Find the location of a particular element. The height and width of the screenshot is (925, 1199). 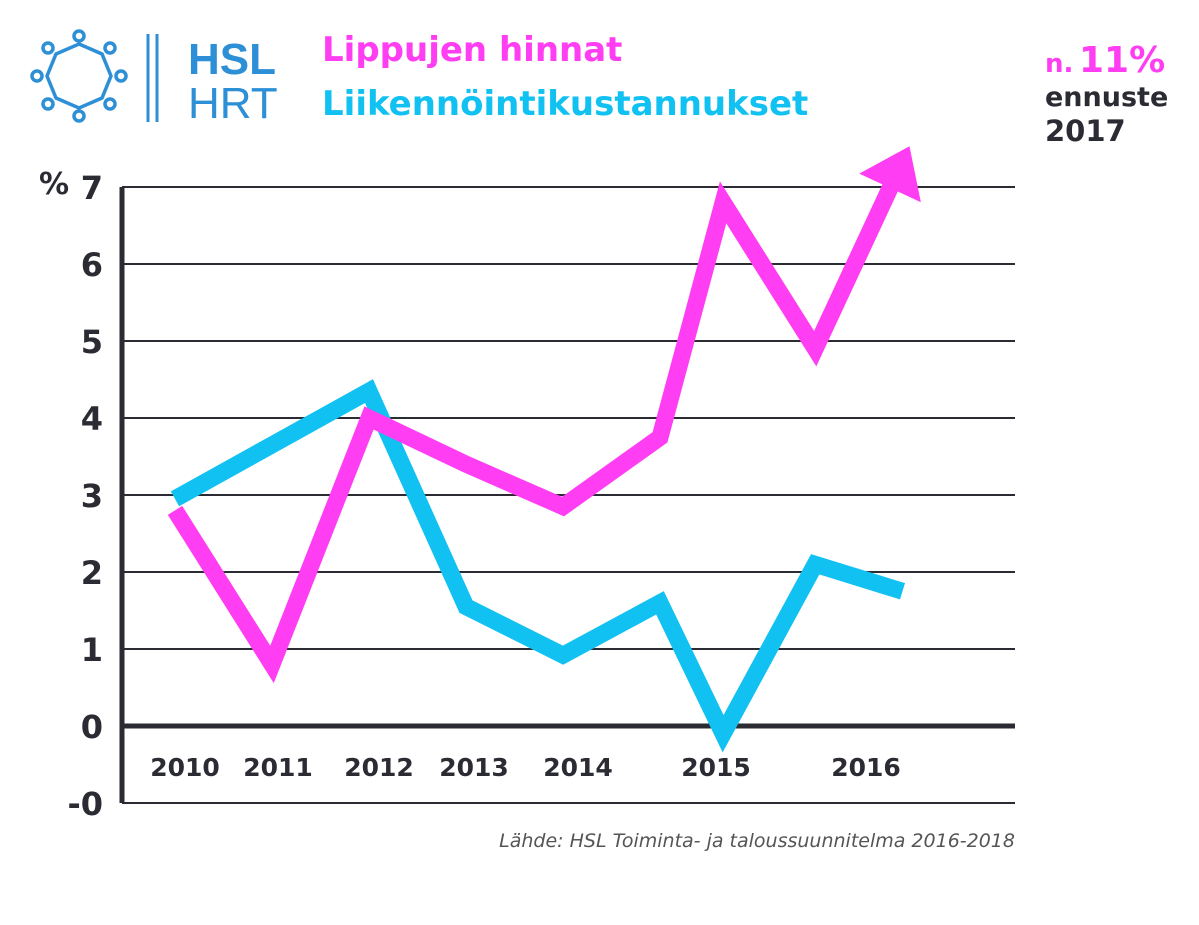

y-tick-label: 7 is located at coordinates (92, 188).